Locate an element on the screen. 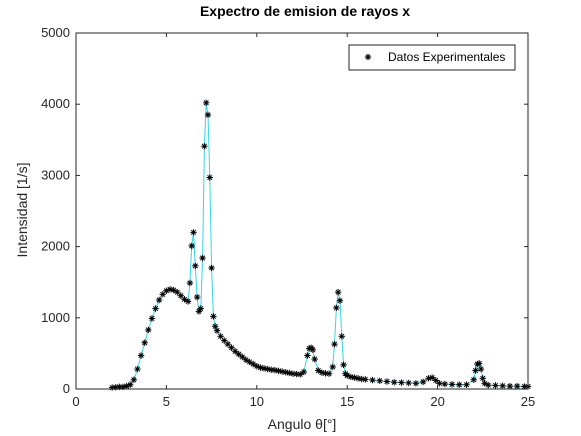 This screenshot has height=436, width=581. legend-box is located at coordinates (432, 57).